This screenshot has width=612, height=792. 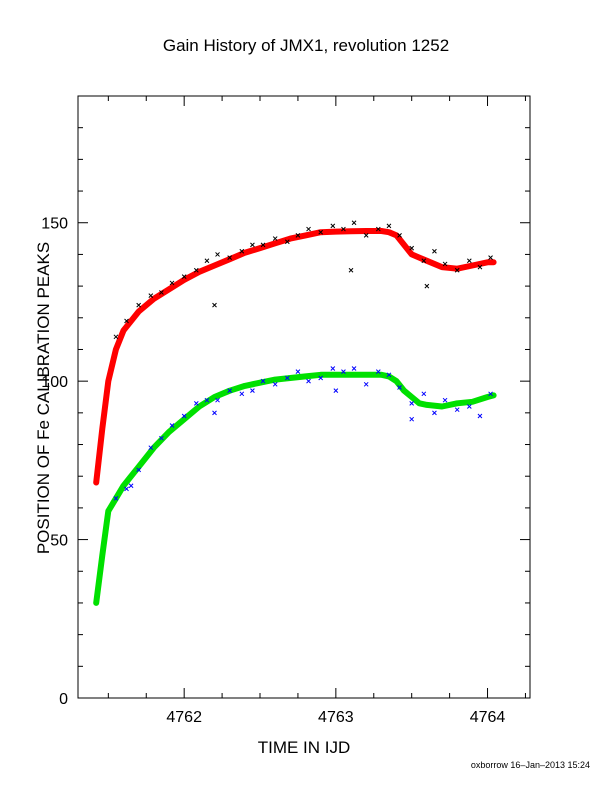 What do you see at coordinates (304, 747) in the screenshot?
I see `x-axis-label: TIME IN IJD` at bounding box center [304, 747].